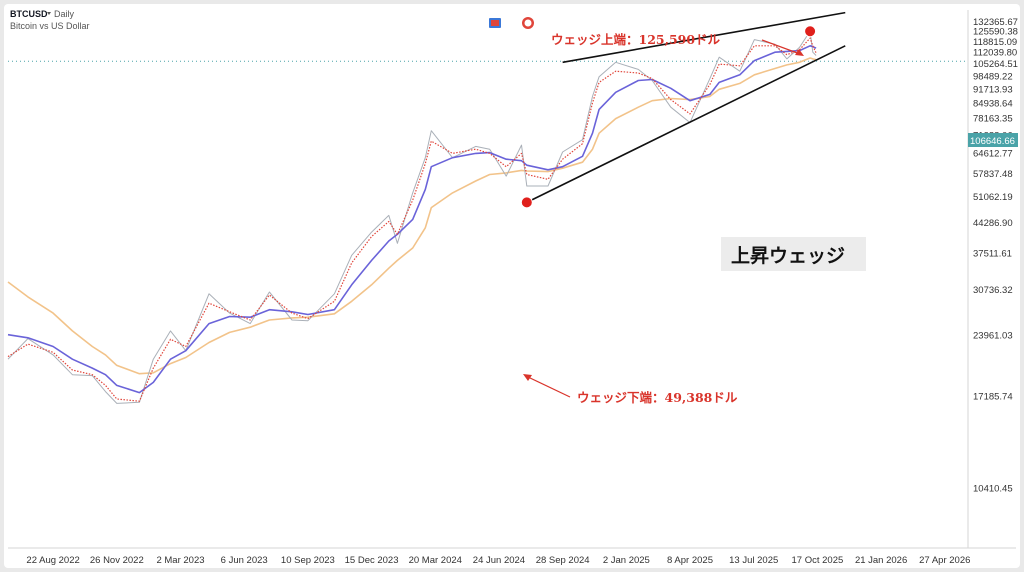 Image resolution: width=1024 pixels, height=572 pixels. Describe the element at coordinates (993, 396) in the screenshot. I see `y-tick-label: 17185.74` at that location.